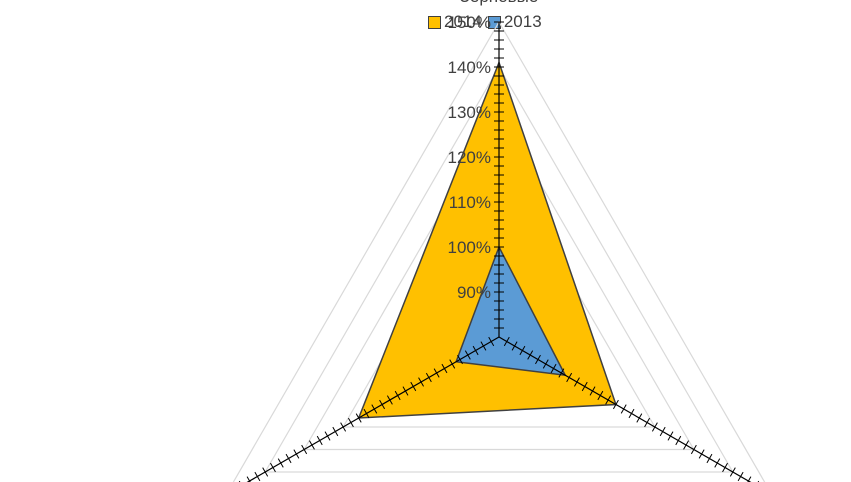  I want to click on tick-label-140: 140%, so click(469, 67).